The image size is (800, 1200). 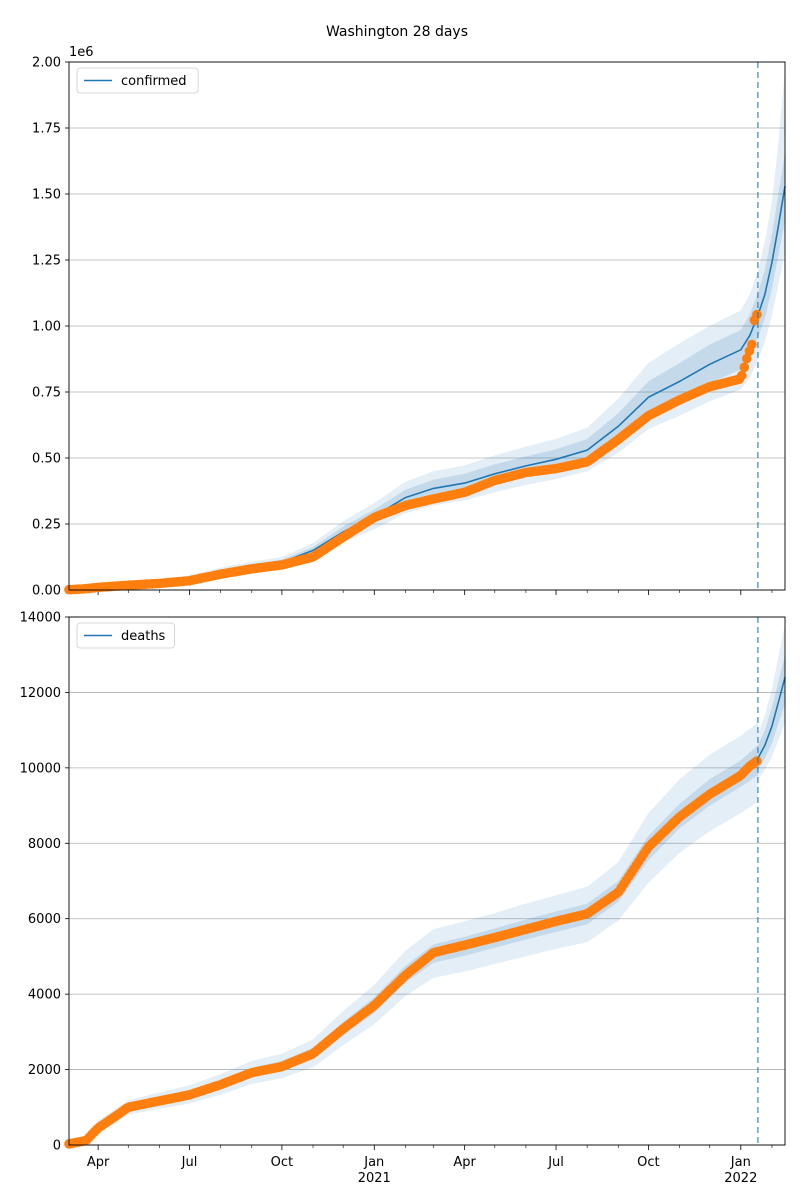 I want to click on y-multiplier-label: 1e6, so click(x=81, y=52).